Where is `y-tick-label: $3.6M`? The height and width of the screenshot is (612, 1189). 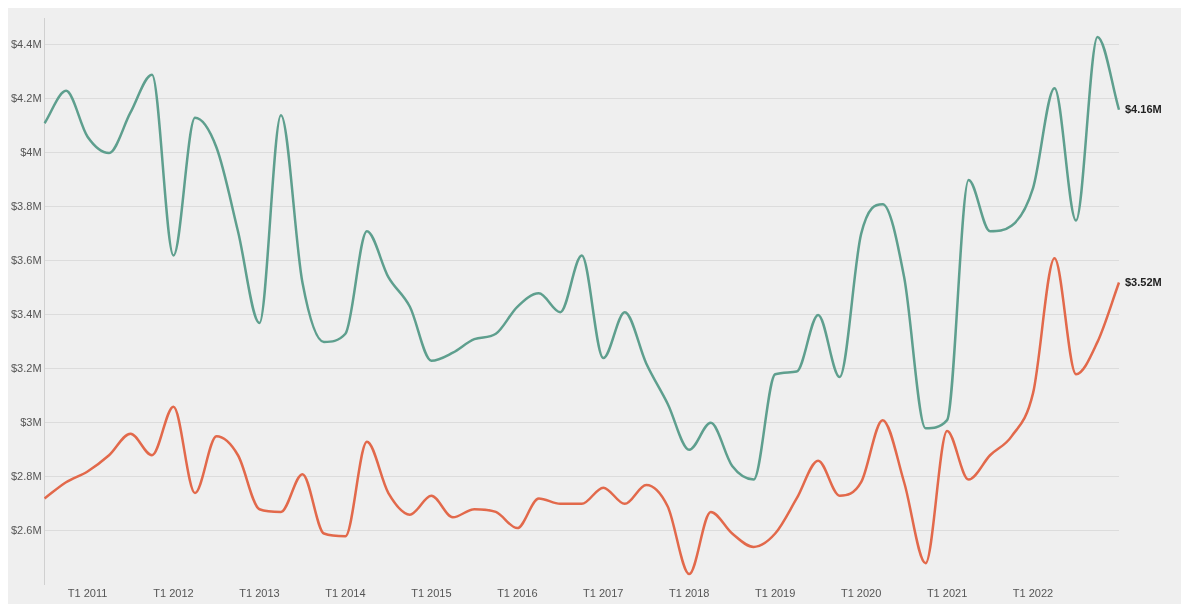
y-tick-label: $3.6M is located at coordinates (26, 259).